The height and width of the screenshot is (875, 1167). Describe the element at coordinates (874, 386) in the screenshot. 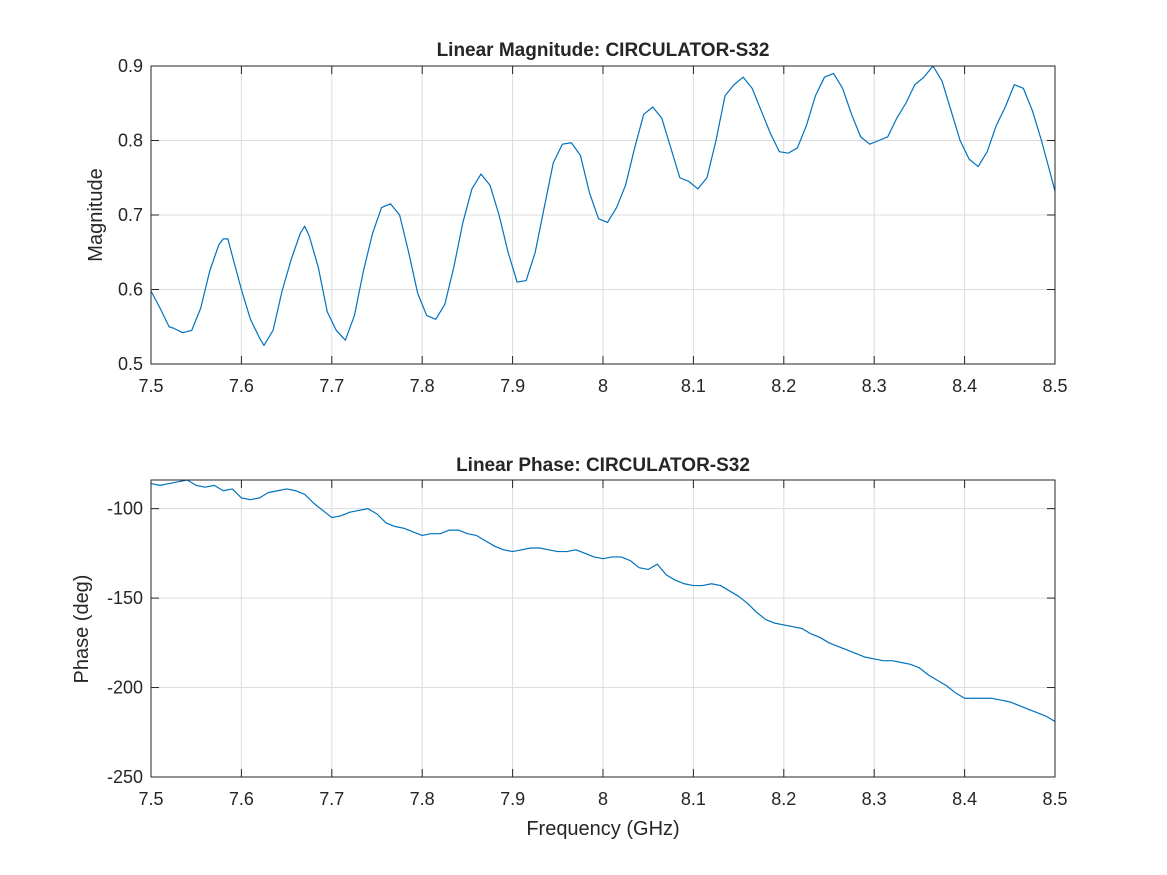

I see `magnitude-x-tick-label: 8.3` at that location.